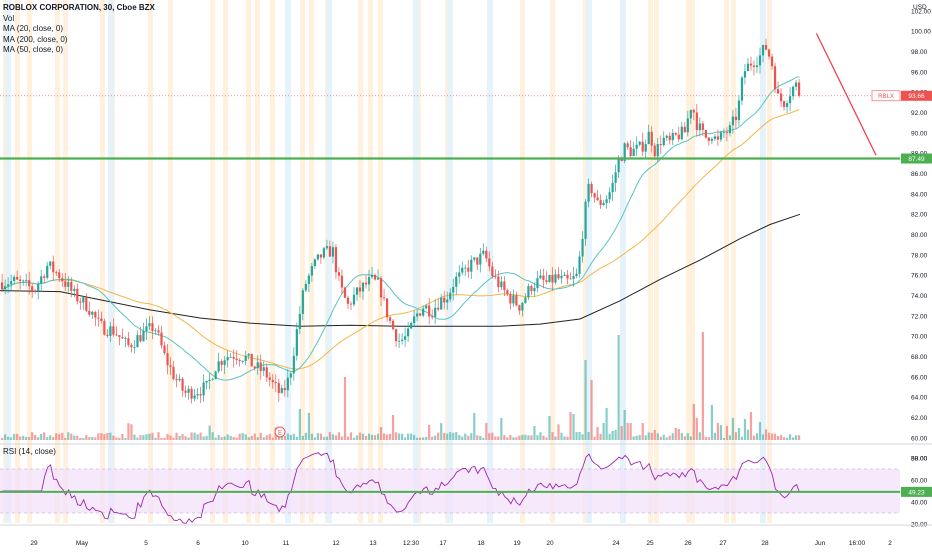 Image resolution: width=932 pixels, height=555 pixels. Describe the element at coordinates (820, 543) in the screenshot. I see `time-tick-label: Jun` at that location.